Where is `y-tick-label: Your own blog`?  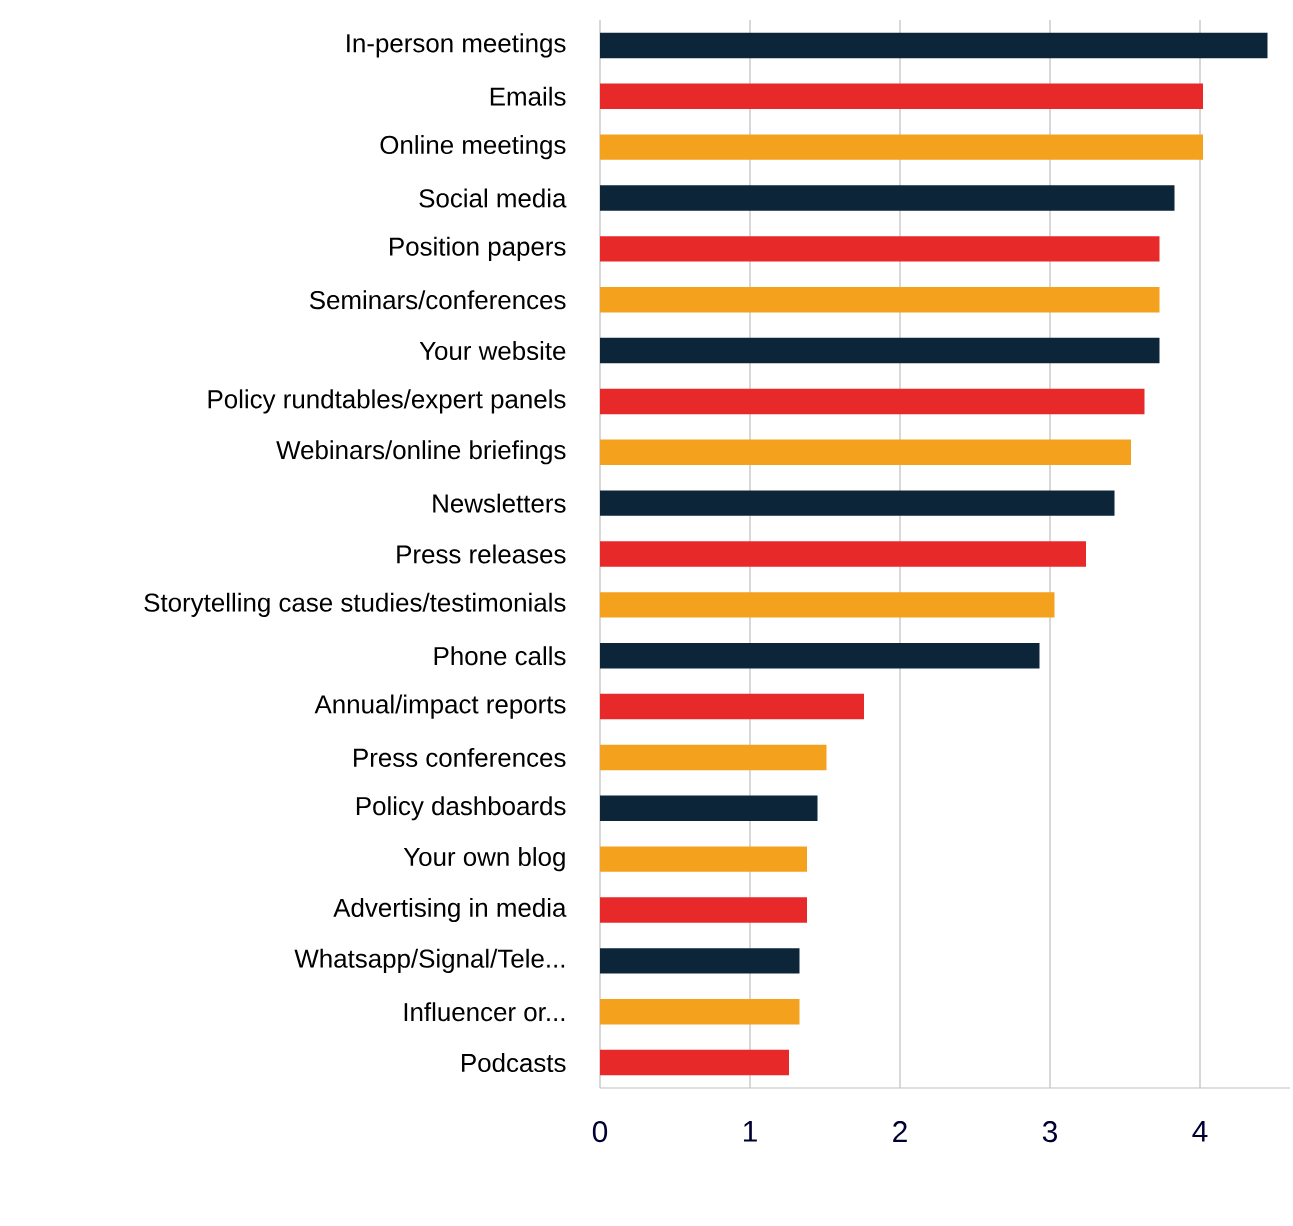 y-tick-label: Your own blog is located at coordinates (484, 859).